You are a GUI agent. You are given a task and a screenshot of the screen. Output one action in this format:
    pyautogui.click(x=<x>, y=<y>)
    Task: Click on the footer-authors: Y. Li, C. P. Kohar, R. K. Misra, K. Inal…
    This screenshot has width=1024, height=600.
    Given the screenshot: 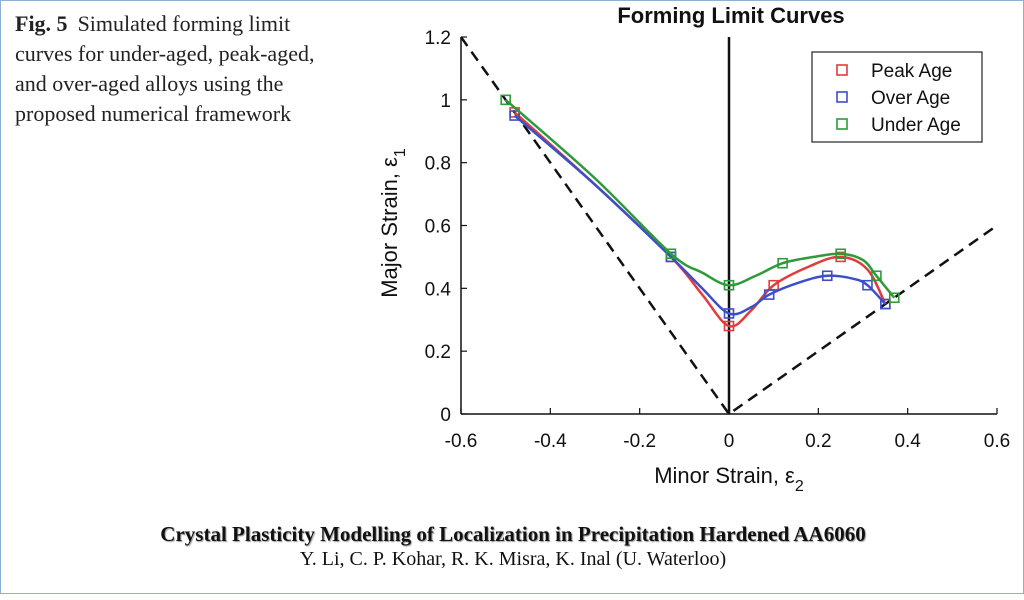 What is the action you would take?
    pyautogui.click(x=513, y=559)
    